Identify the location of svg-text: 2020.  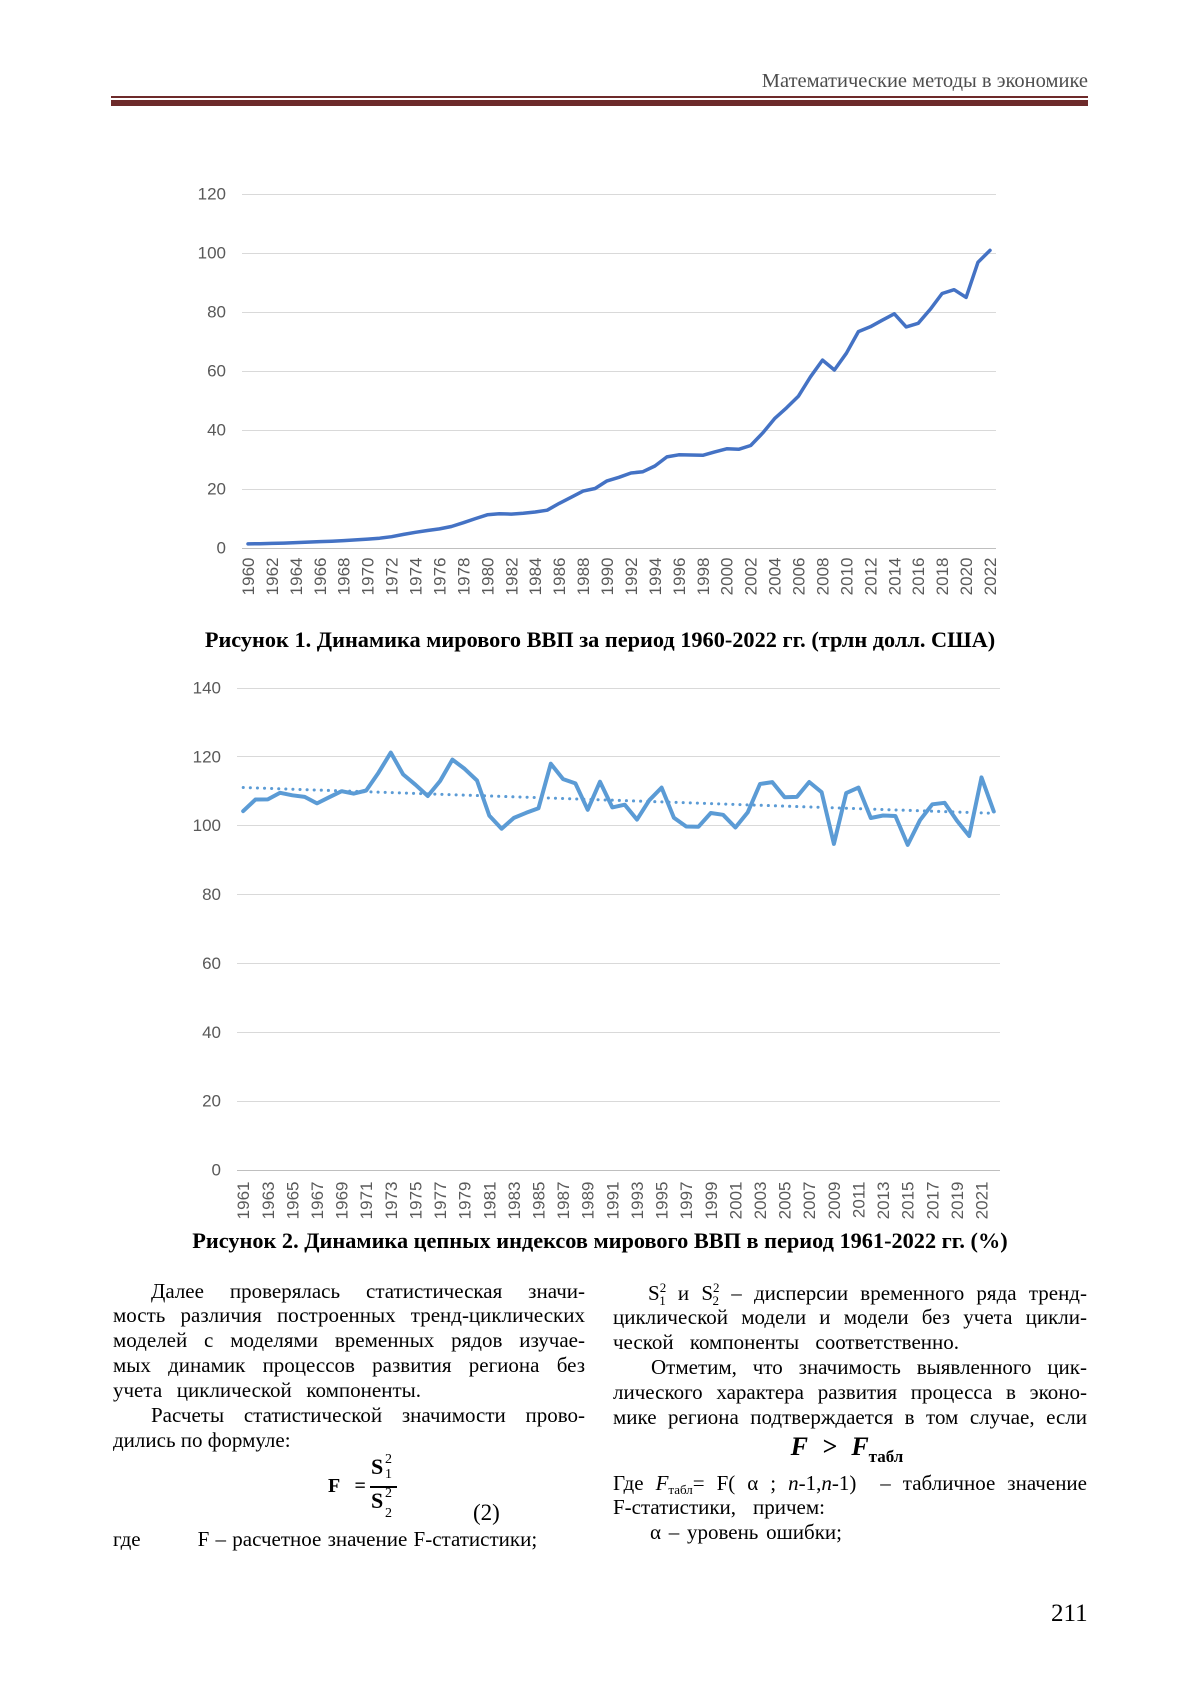
(966, 577).